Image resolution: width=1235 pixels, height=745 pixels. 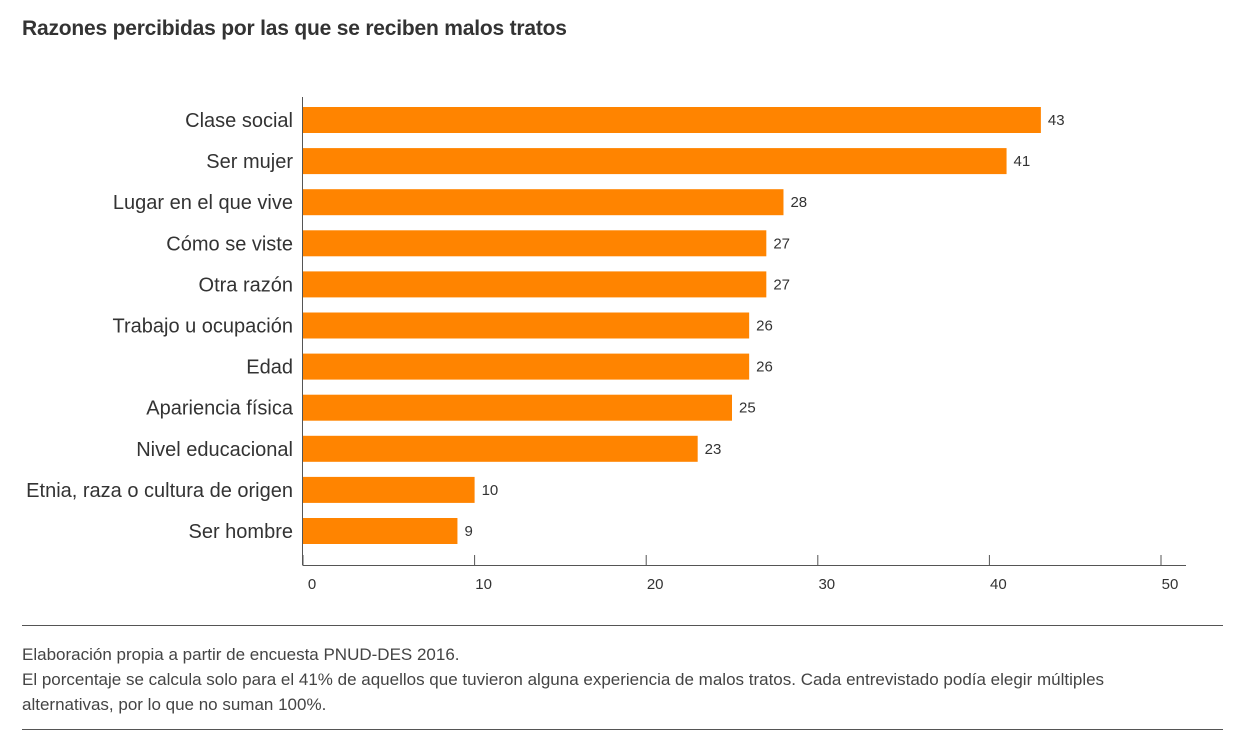 I want to click on category-label: Apariencia física, so click(x=220, y=409).